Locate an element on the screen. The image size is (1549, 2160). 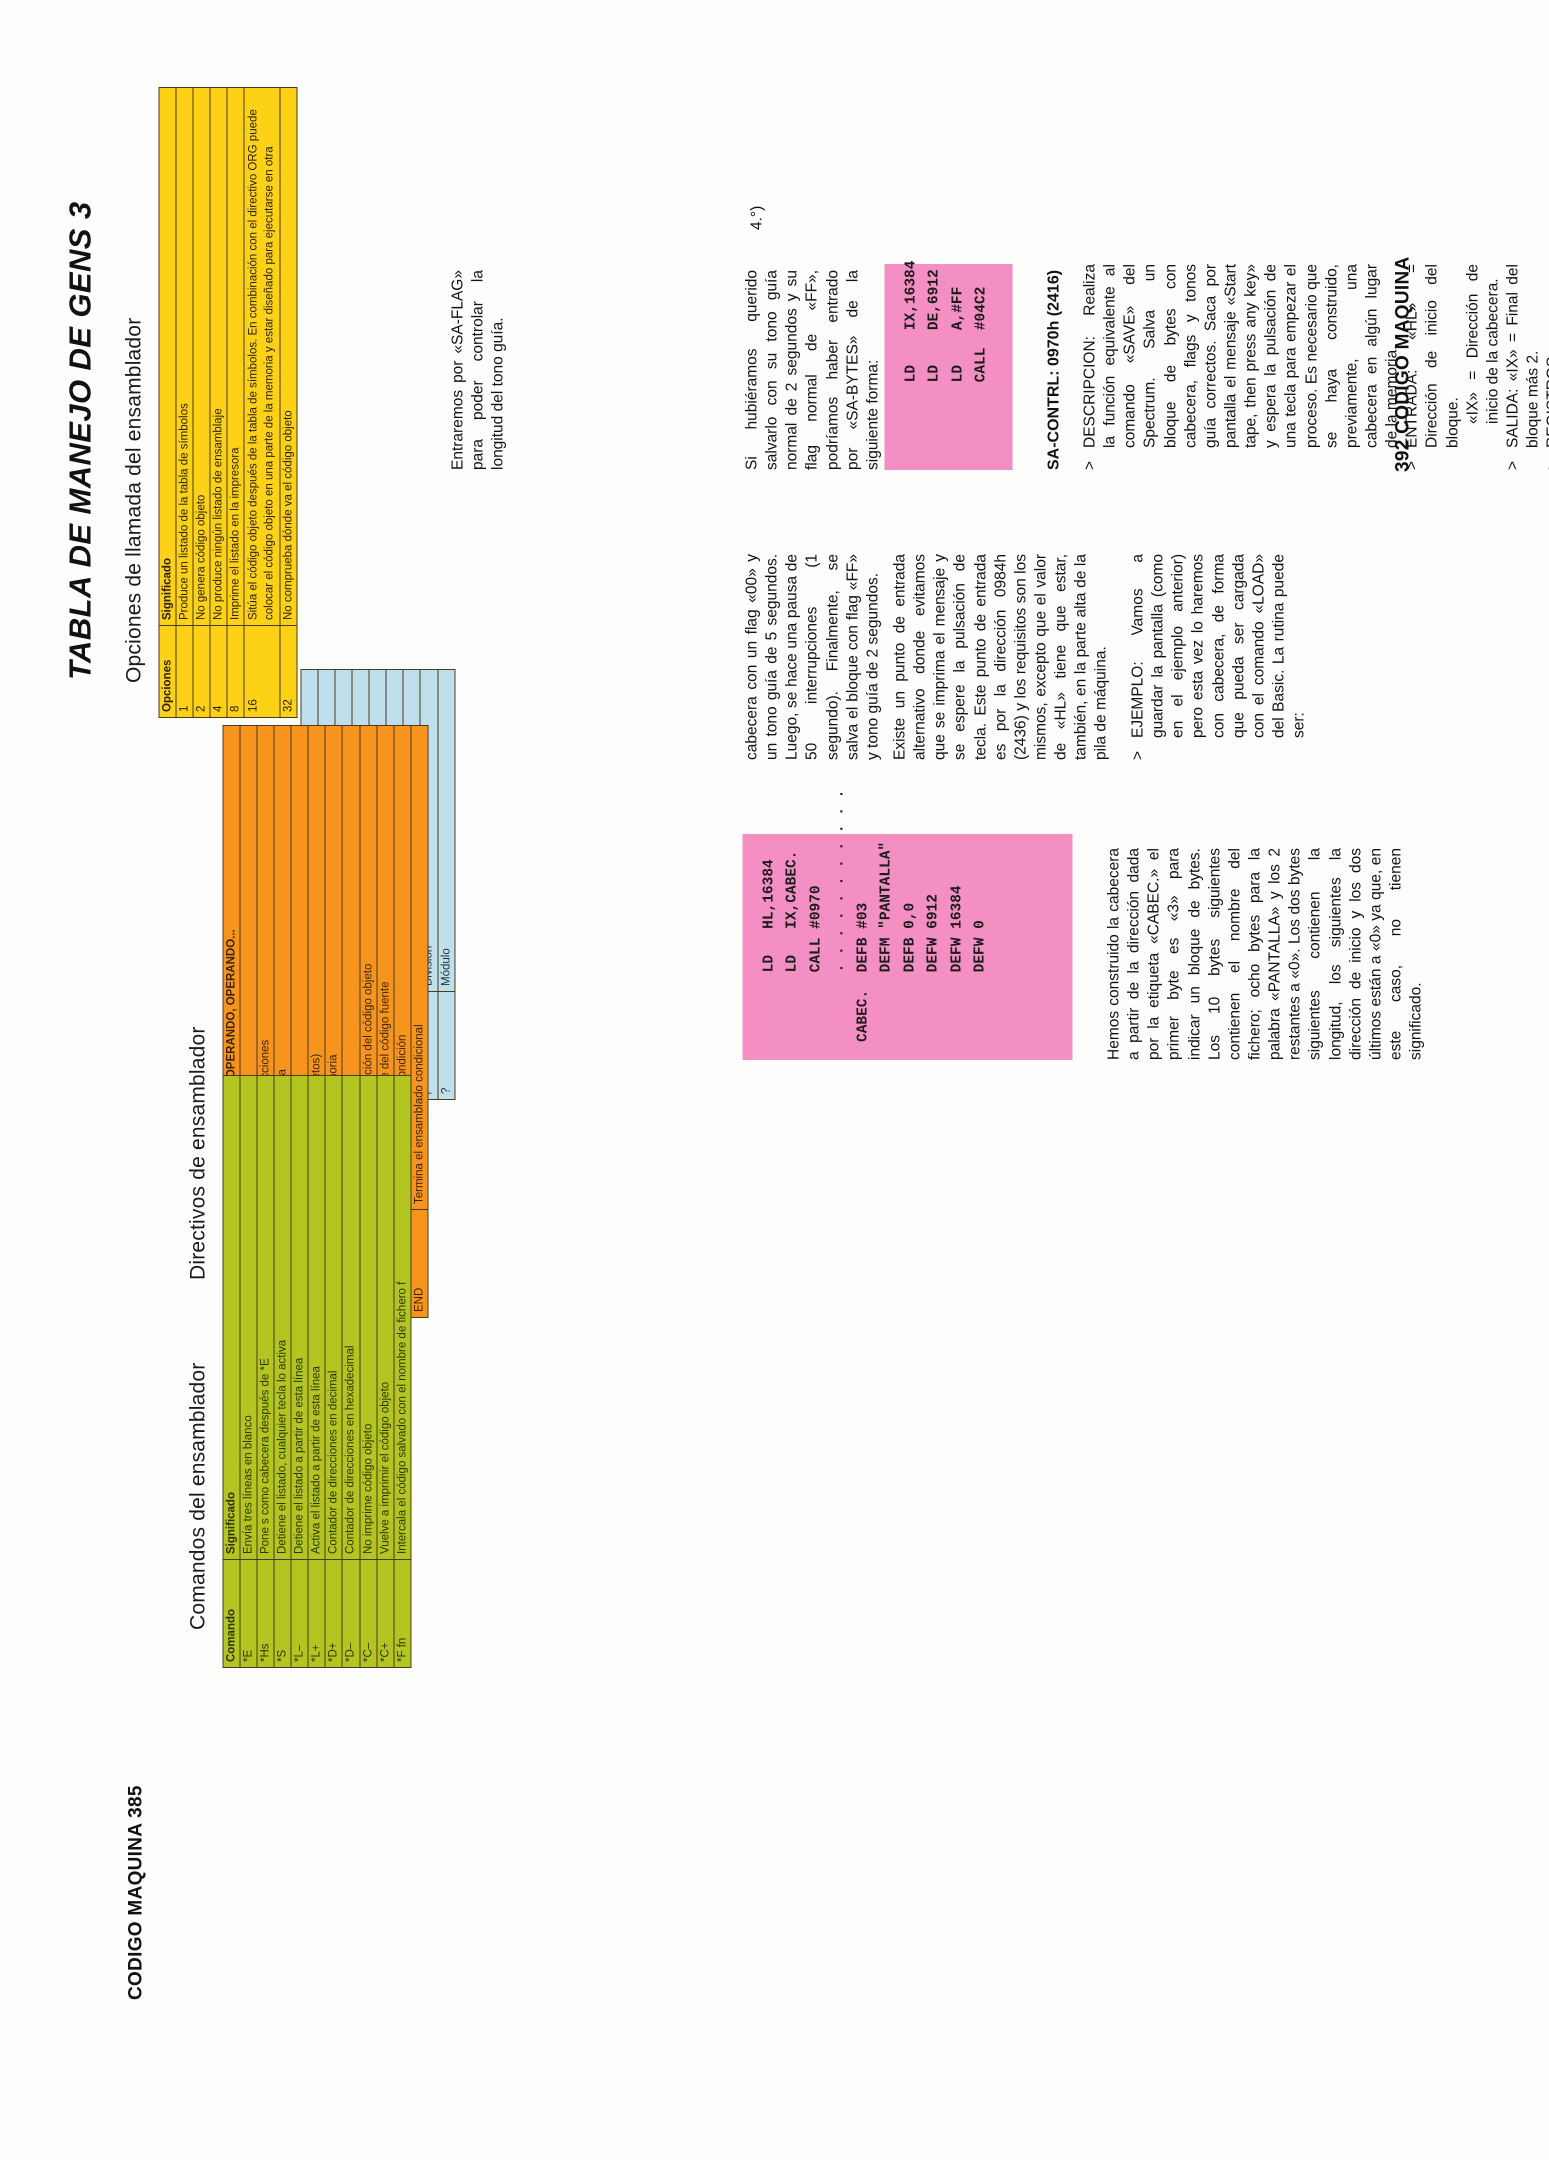
cell-comando: *S is located at coordinates (282, 1613).